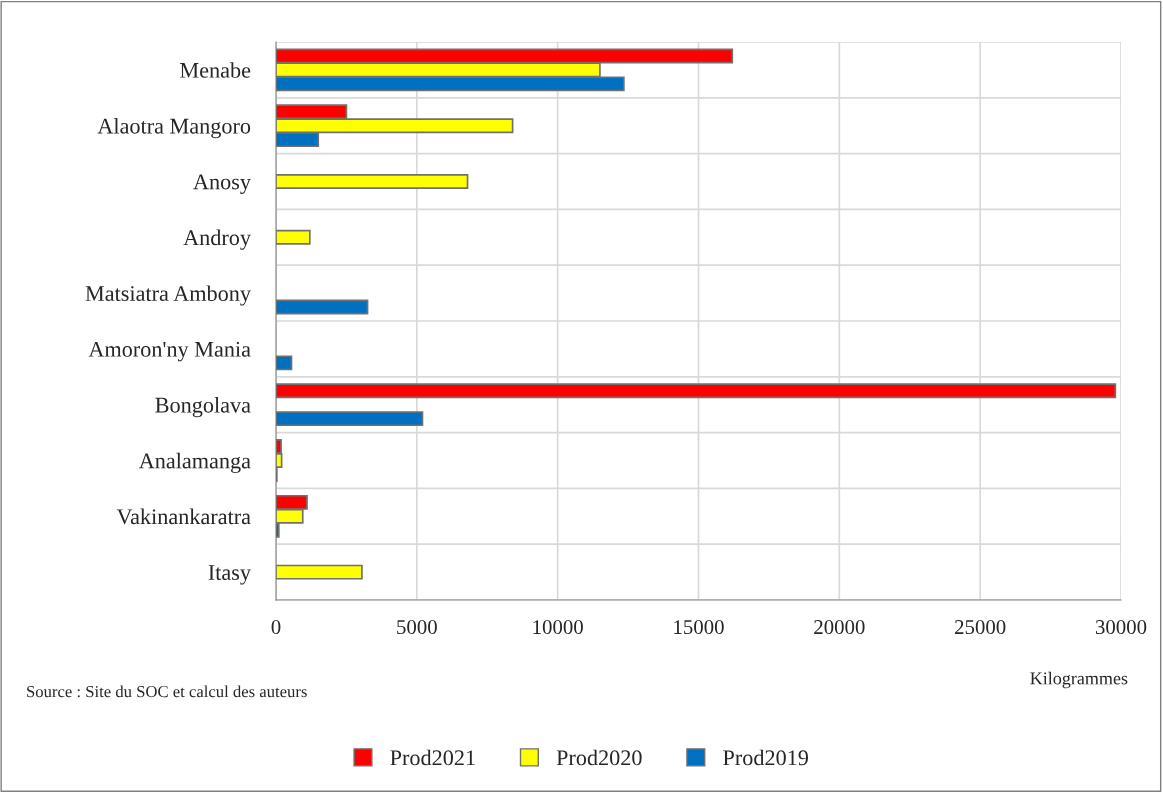  What do you see at coordinates (558, 627) in the screenshot?
I see `x-tick-label: 10000` at bounding box center [558, 627].